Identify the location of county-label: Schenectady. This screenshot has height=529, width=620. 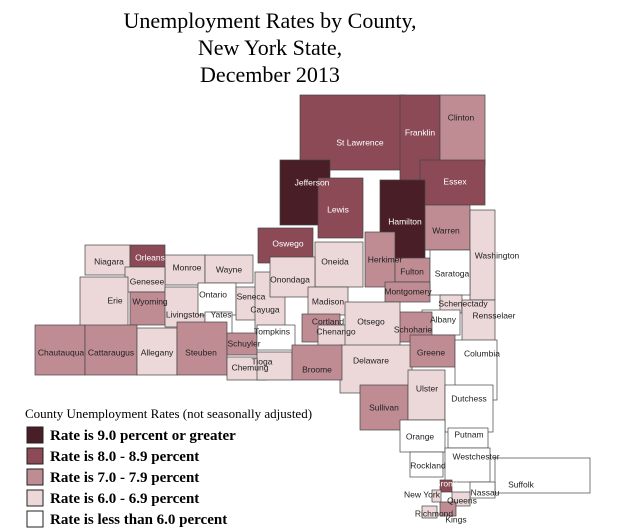
(463, 303).